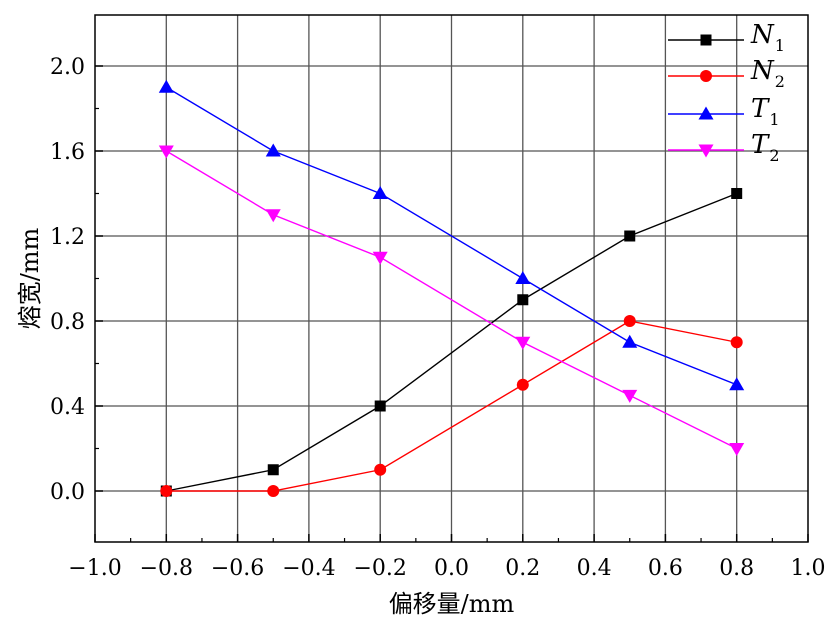 The height and width of the screenshot is (624, 827). What do you see at coordinates (67, 67) in the screenshot?
I see `y-tick-label: 2.0` at bounding box center [67, 67].